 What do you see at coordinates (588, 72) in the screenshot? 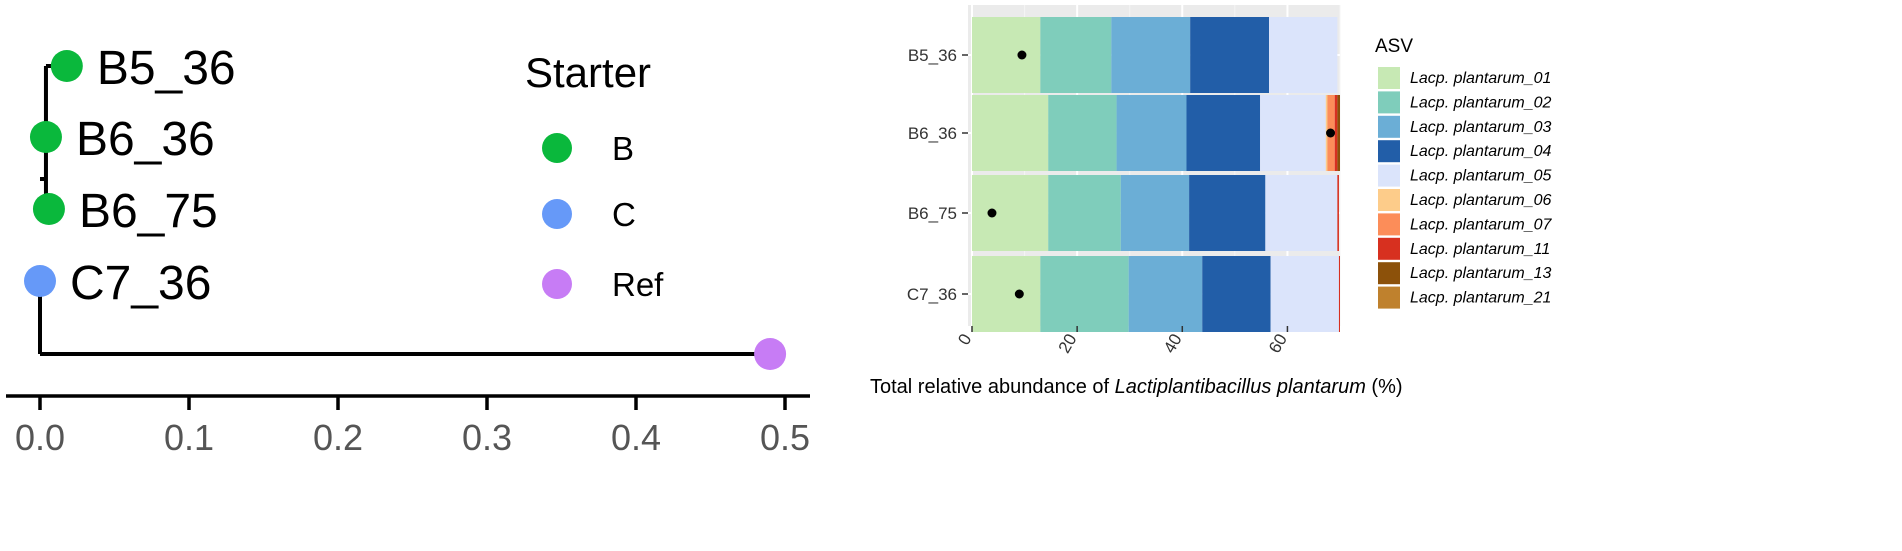
I see `starter-legend-title: Starter` at bounding box center [588, 72].